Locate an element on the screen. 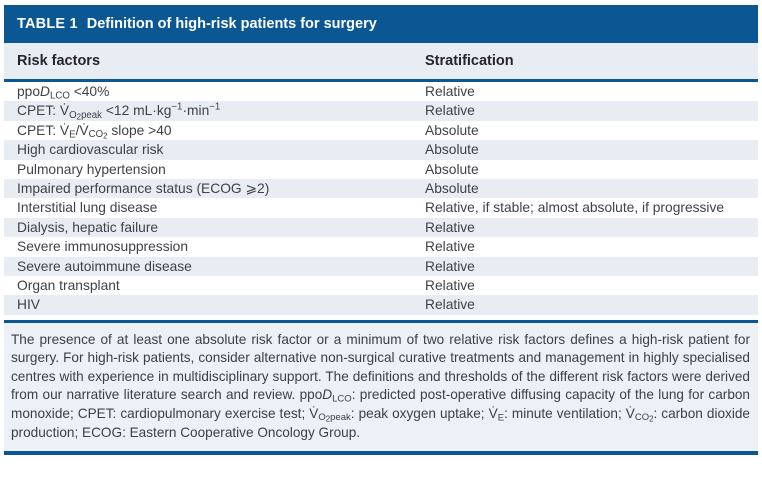 Image resolution: width=762 pixels, height=487 pixels. header-divider is located at coordinates (381, 80).